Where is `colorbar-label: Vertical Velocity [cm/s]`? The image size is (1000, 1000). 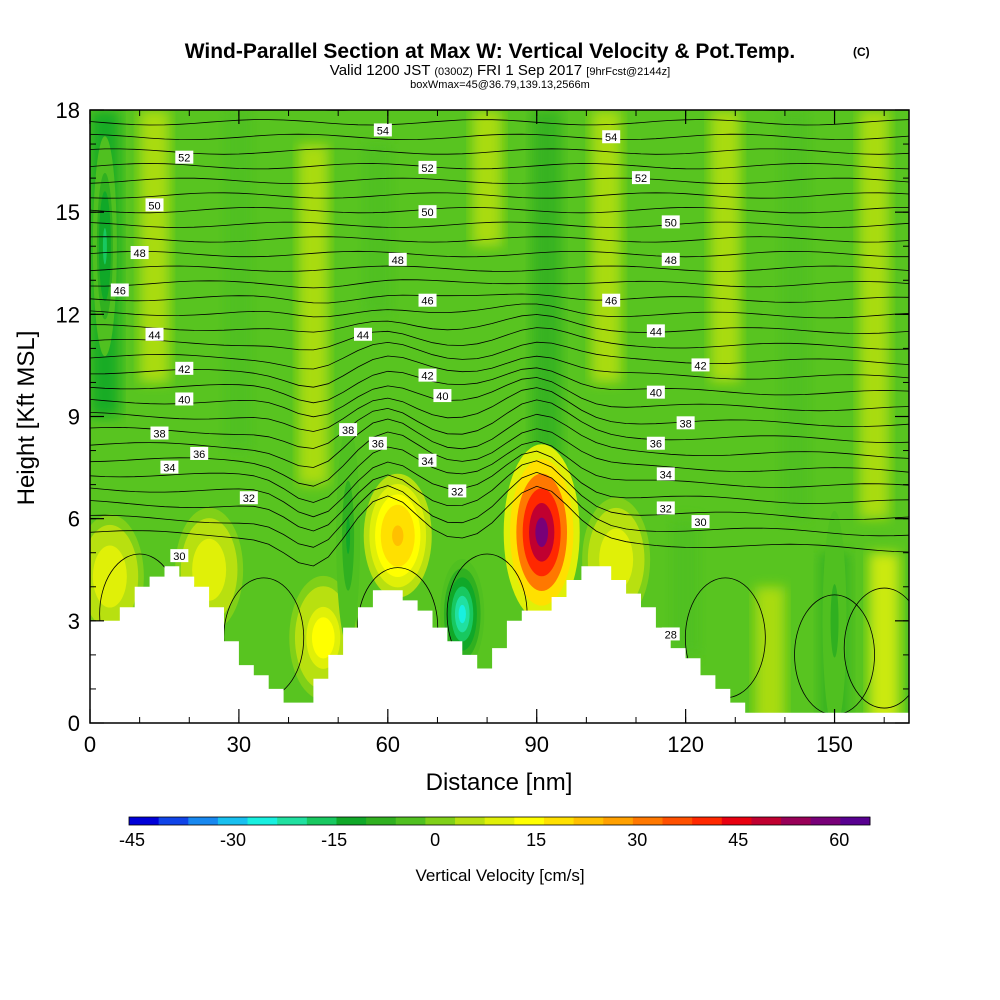 colorbar-label: Vertical Velocity [cm/s] is located at coordinates (499, 875).